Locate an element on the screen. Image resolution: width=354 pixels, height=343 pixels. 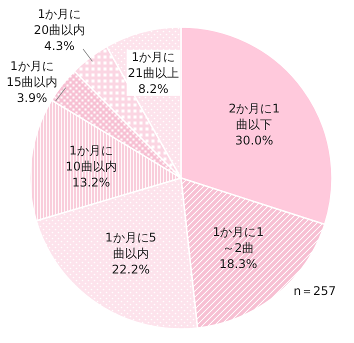
data-label: 13.2% is located at coordinates (91, 183).